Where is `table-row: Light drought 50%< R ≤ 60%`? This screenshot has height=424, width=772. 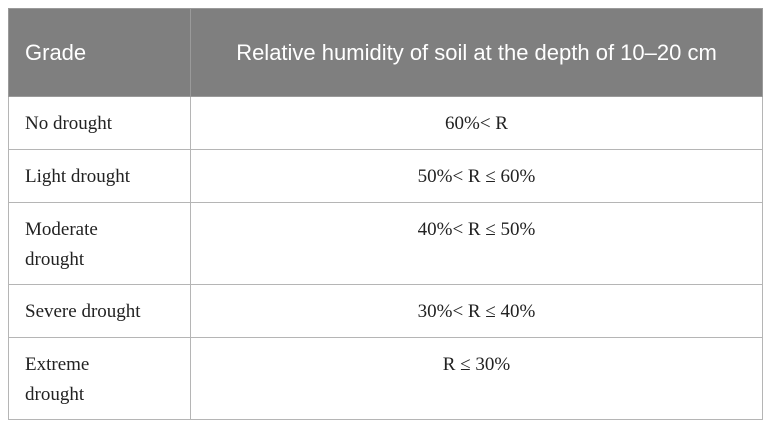 table-row: Light drought 50%< R ≤ 60% is located at coordinates (385, 176).